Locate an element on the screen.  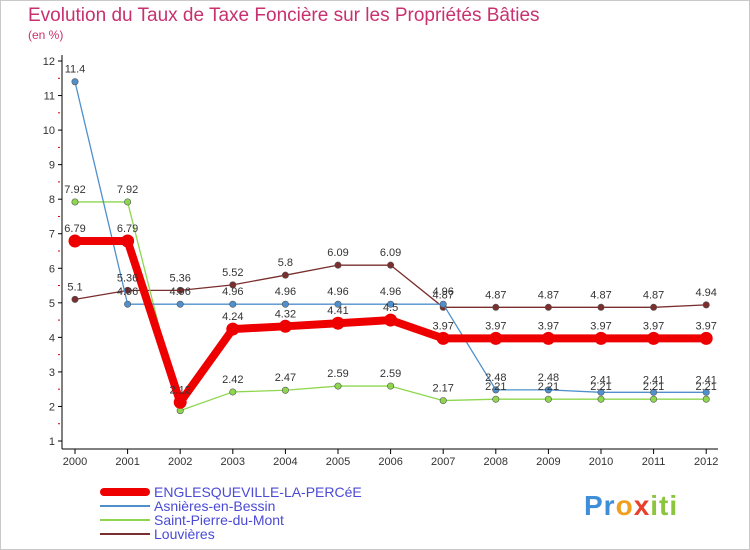
chart-subtitle: (en %) is located at coordinates (46, 35).